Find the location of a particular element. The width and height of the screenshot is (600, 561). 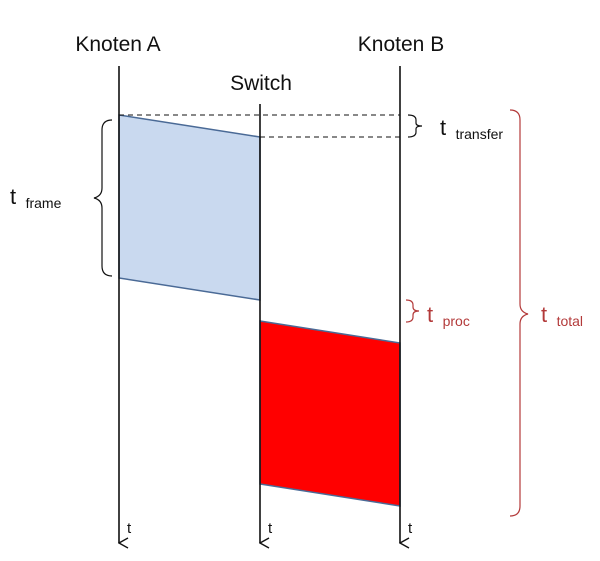

t-proc-label: t proc is located at coordinates (448, 315).